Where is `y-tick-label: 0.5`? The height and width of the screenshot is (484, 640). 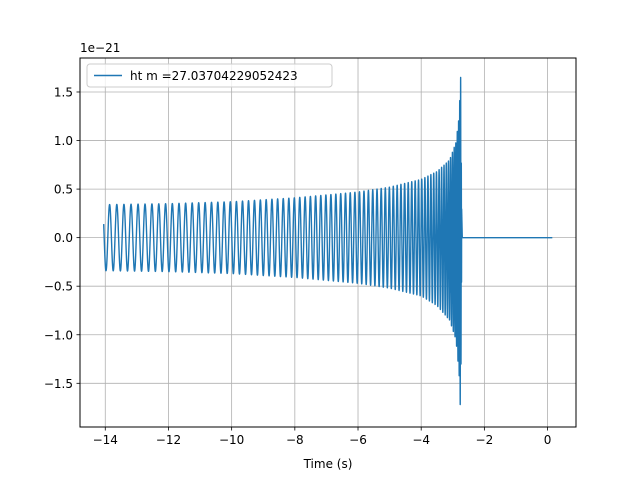
y-tick-label: 0.5 is located at coordinates (63, 190).